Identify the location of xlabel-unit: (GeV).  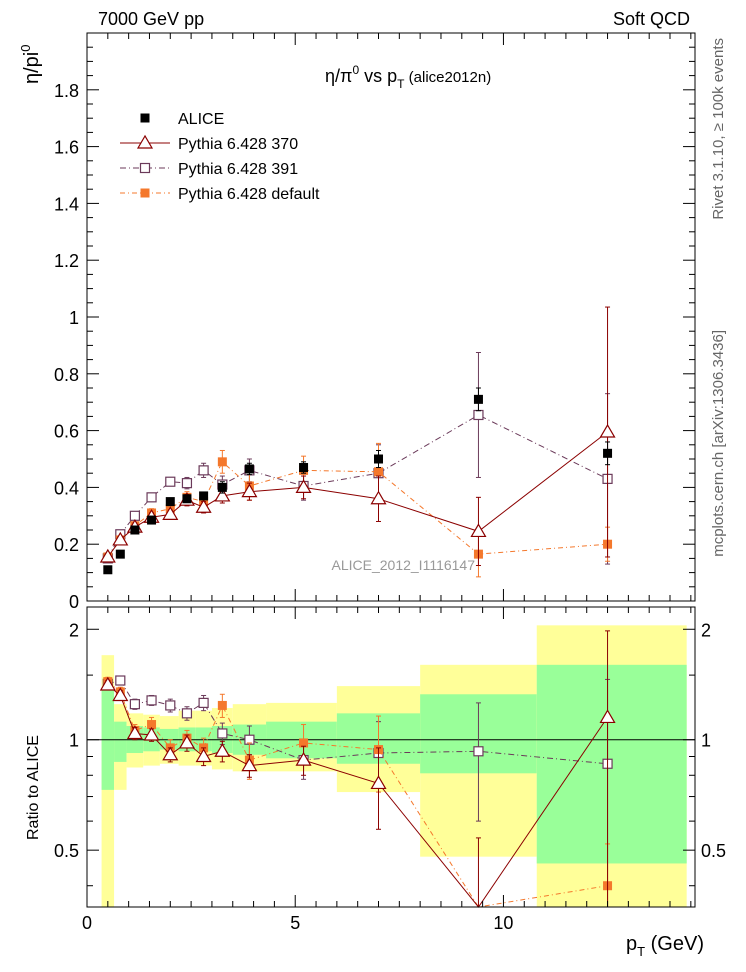
(674, 944).